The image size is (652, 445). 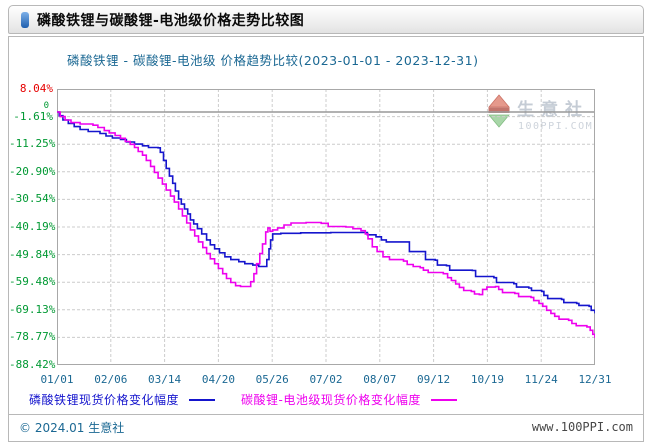 I want to click on watermark-brand: 生意社, so click(x=553, y=109).